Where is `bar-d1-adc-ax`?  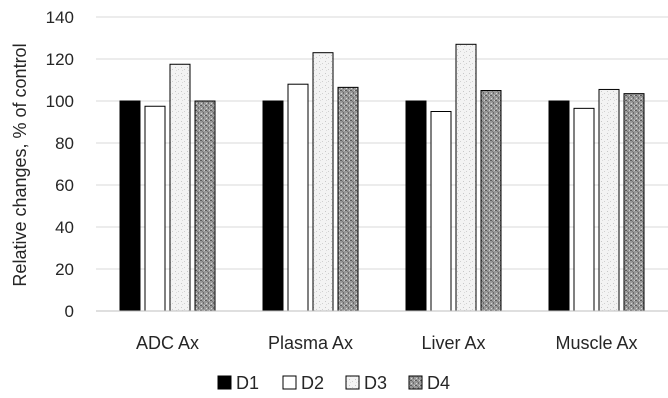
bar-d1-adc-ax is located at coordinates (130, 206).